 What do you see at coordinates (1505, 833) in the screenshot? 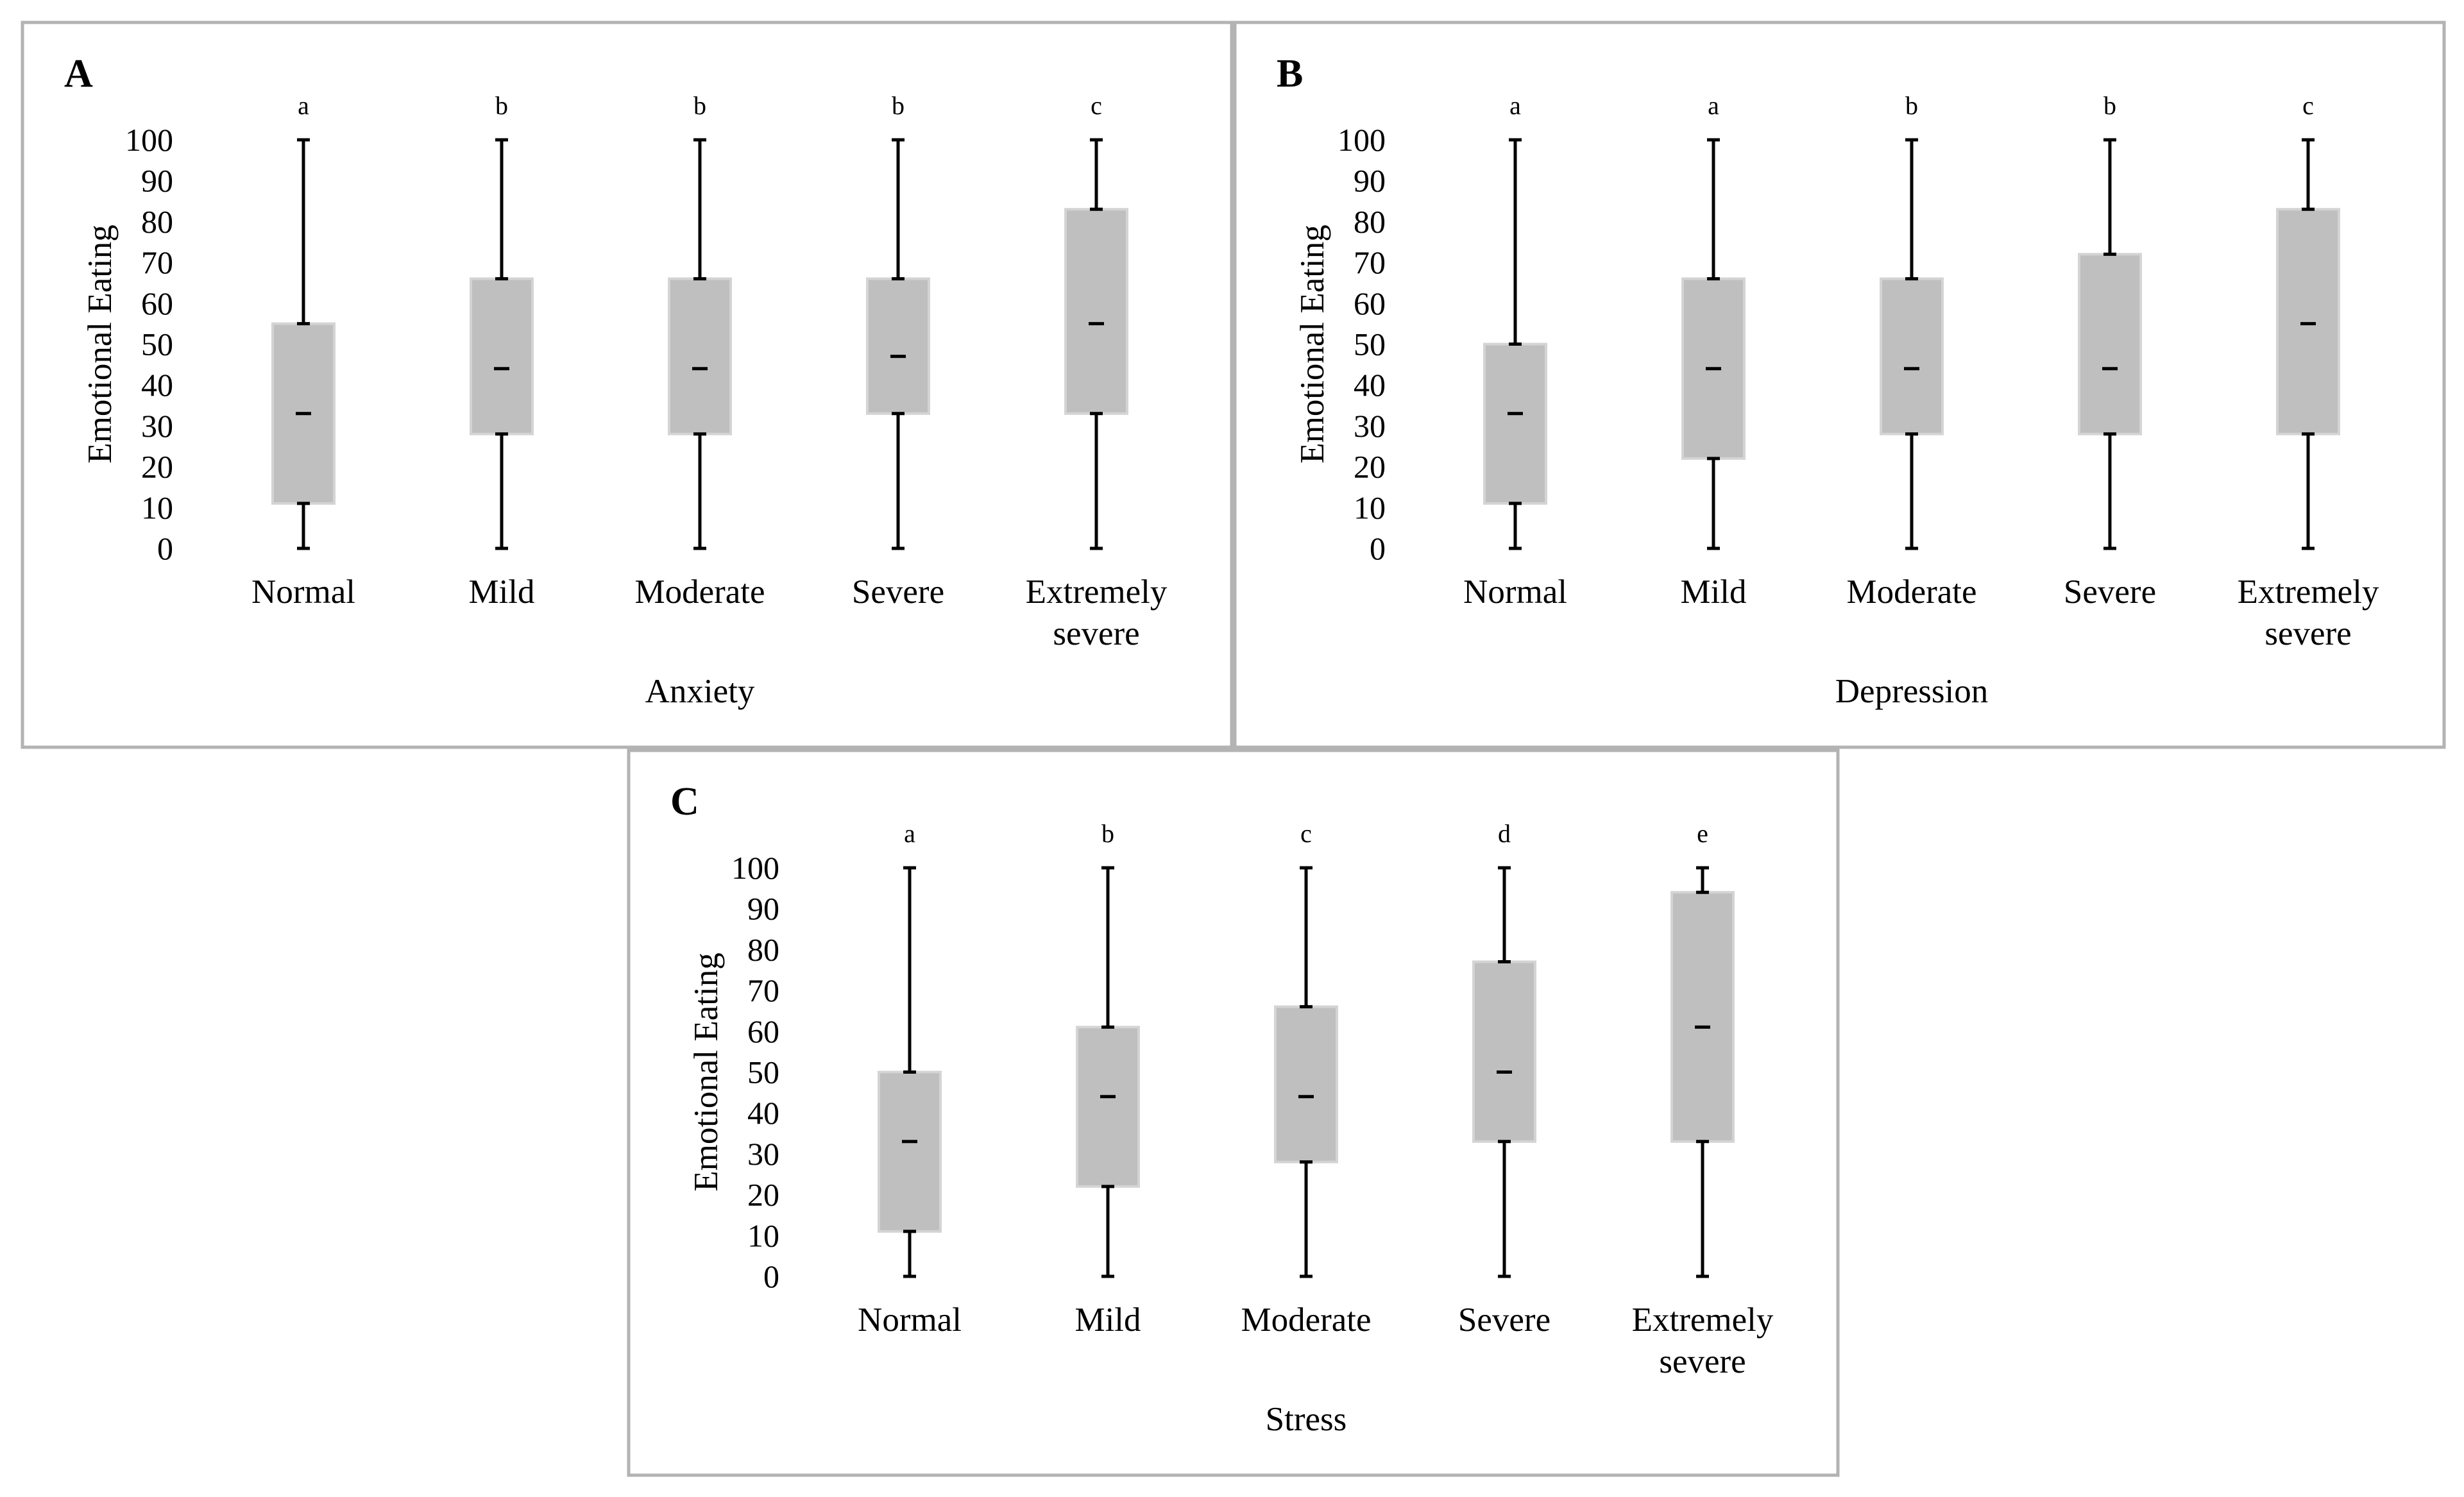
I see `group-letter: d` at bounding box center [1505, 833].